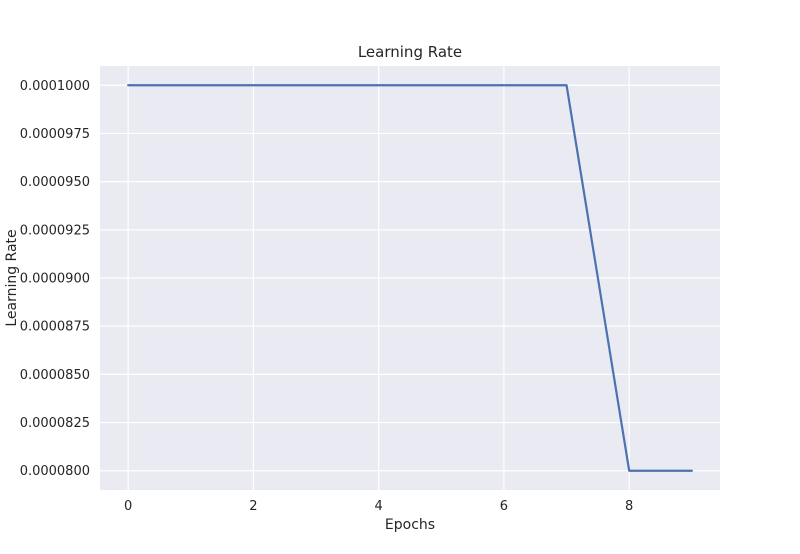  Describe the element at coordinates (629, 506) in the screenshot. I see `x-tick-label: 8` at that location.